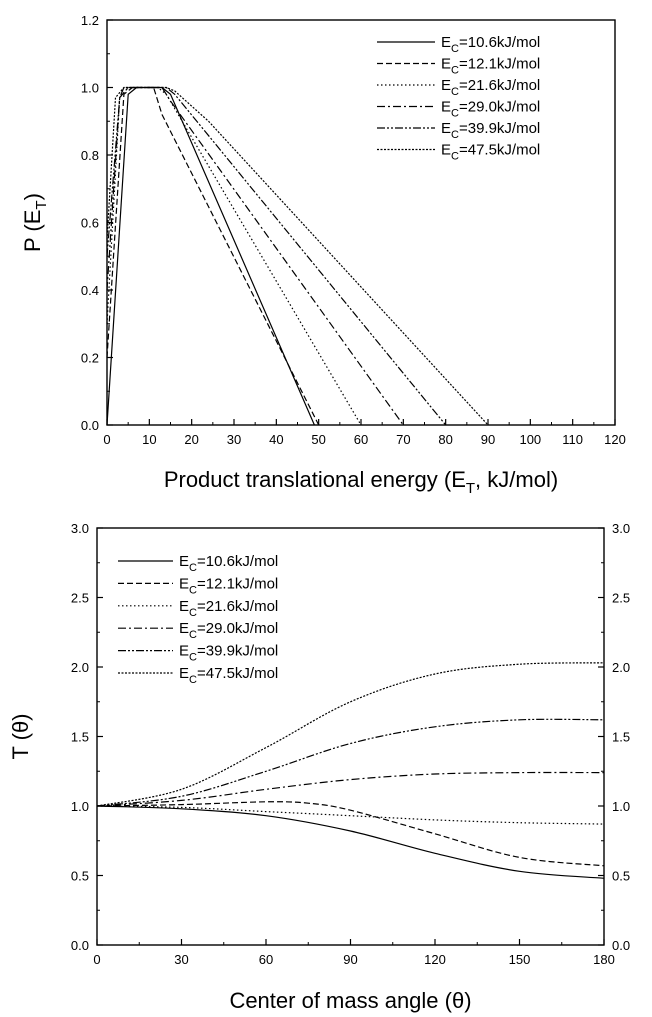 Image resolution: width=652 pixels, height=1017 pixels. Describe the element at coordinates (80, 667) in the screenshot. I see `y-tick-label: 2.0` at that location.